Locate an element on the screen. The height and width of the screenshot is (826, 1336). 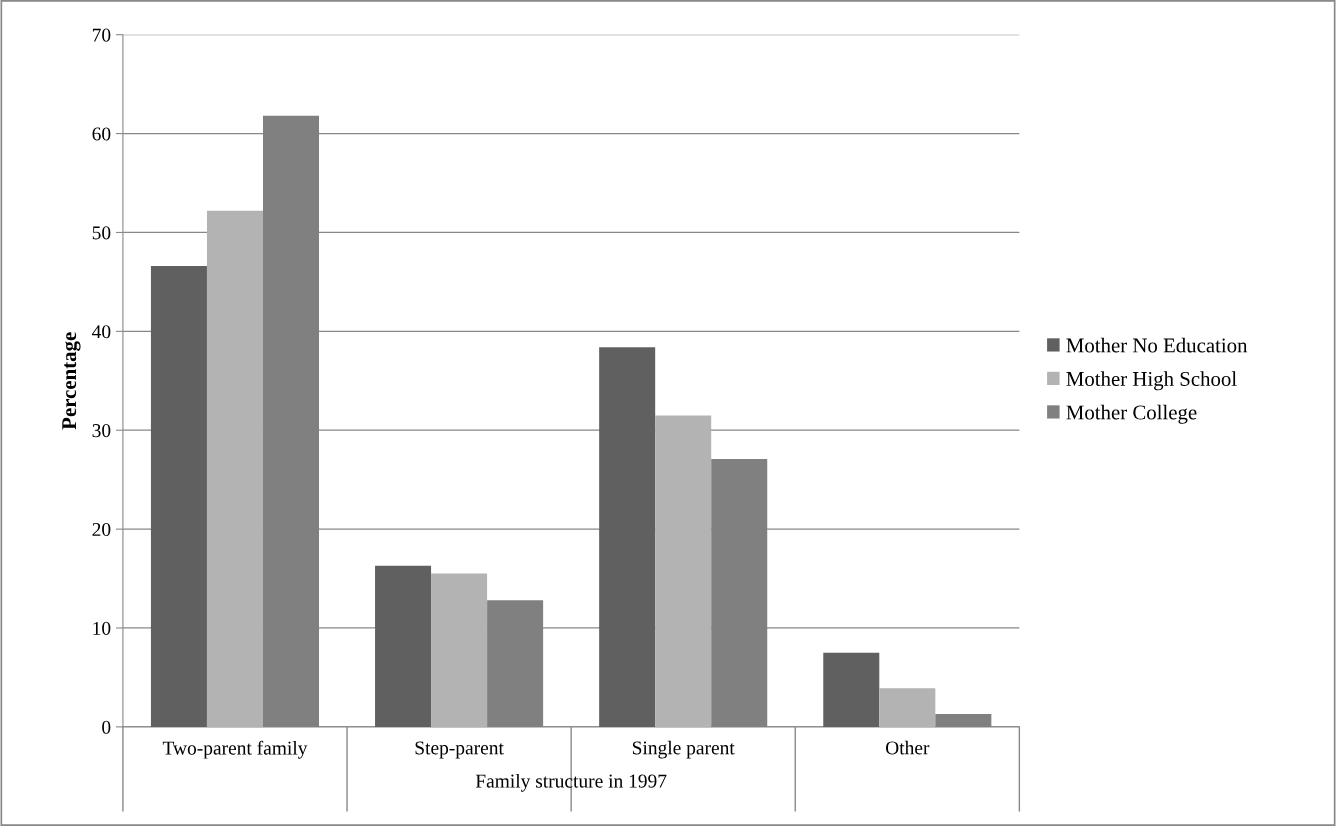
legend-label: Mother High School is located at coordinates (1151, 381).